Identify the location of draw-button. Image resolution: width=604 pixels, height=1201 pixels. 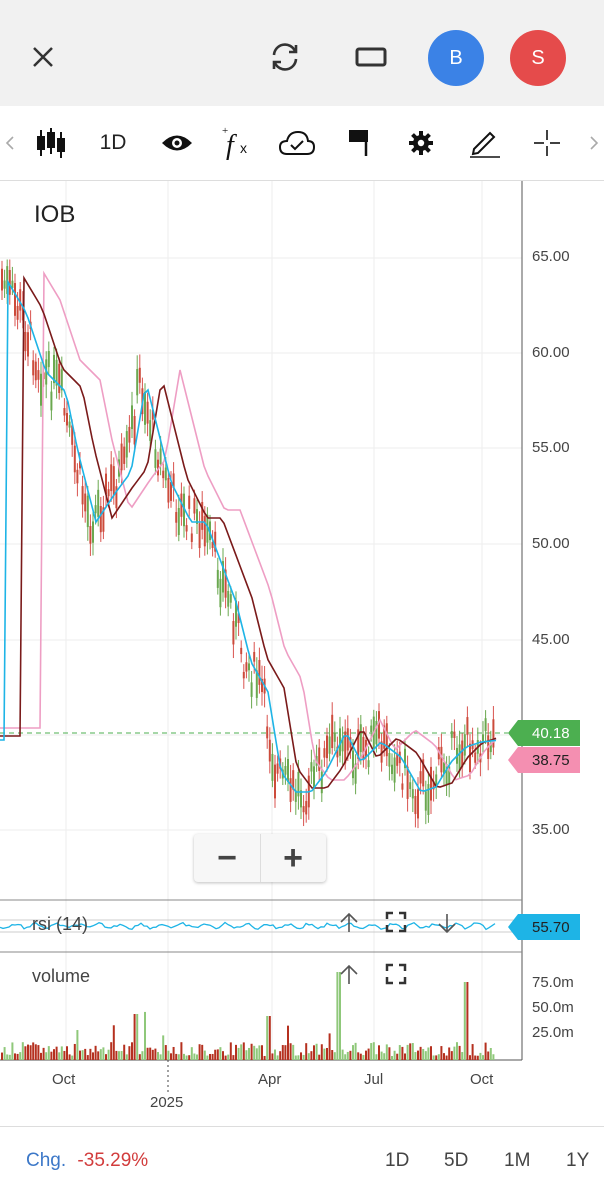
(485, 143).